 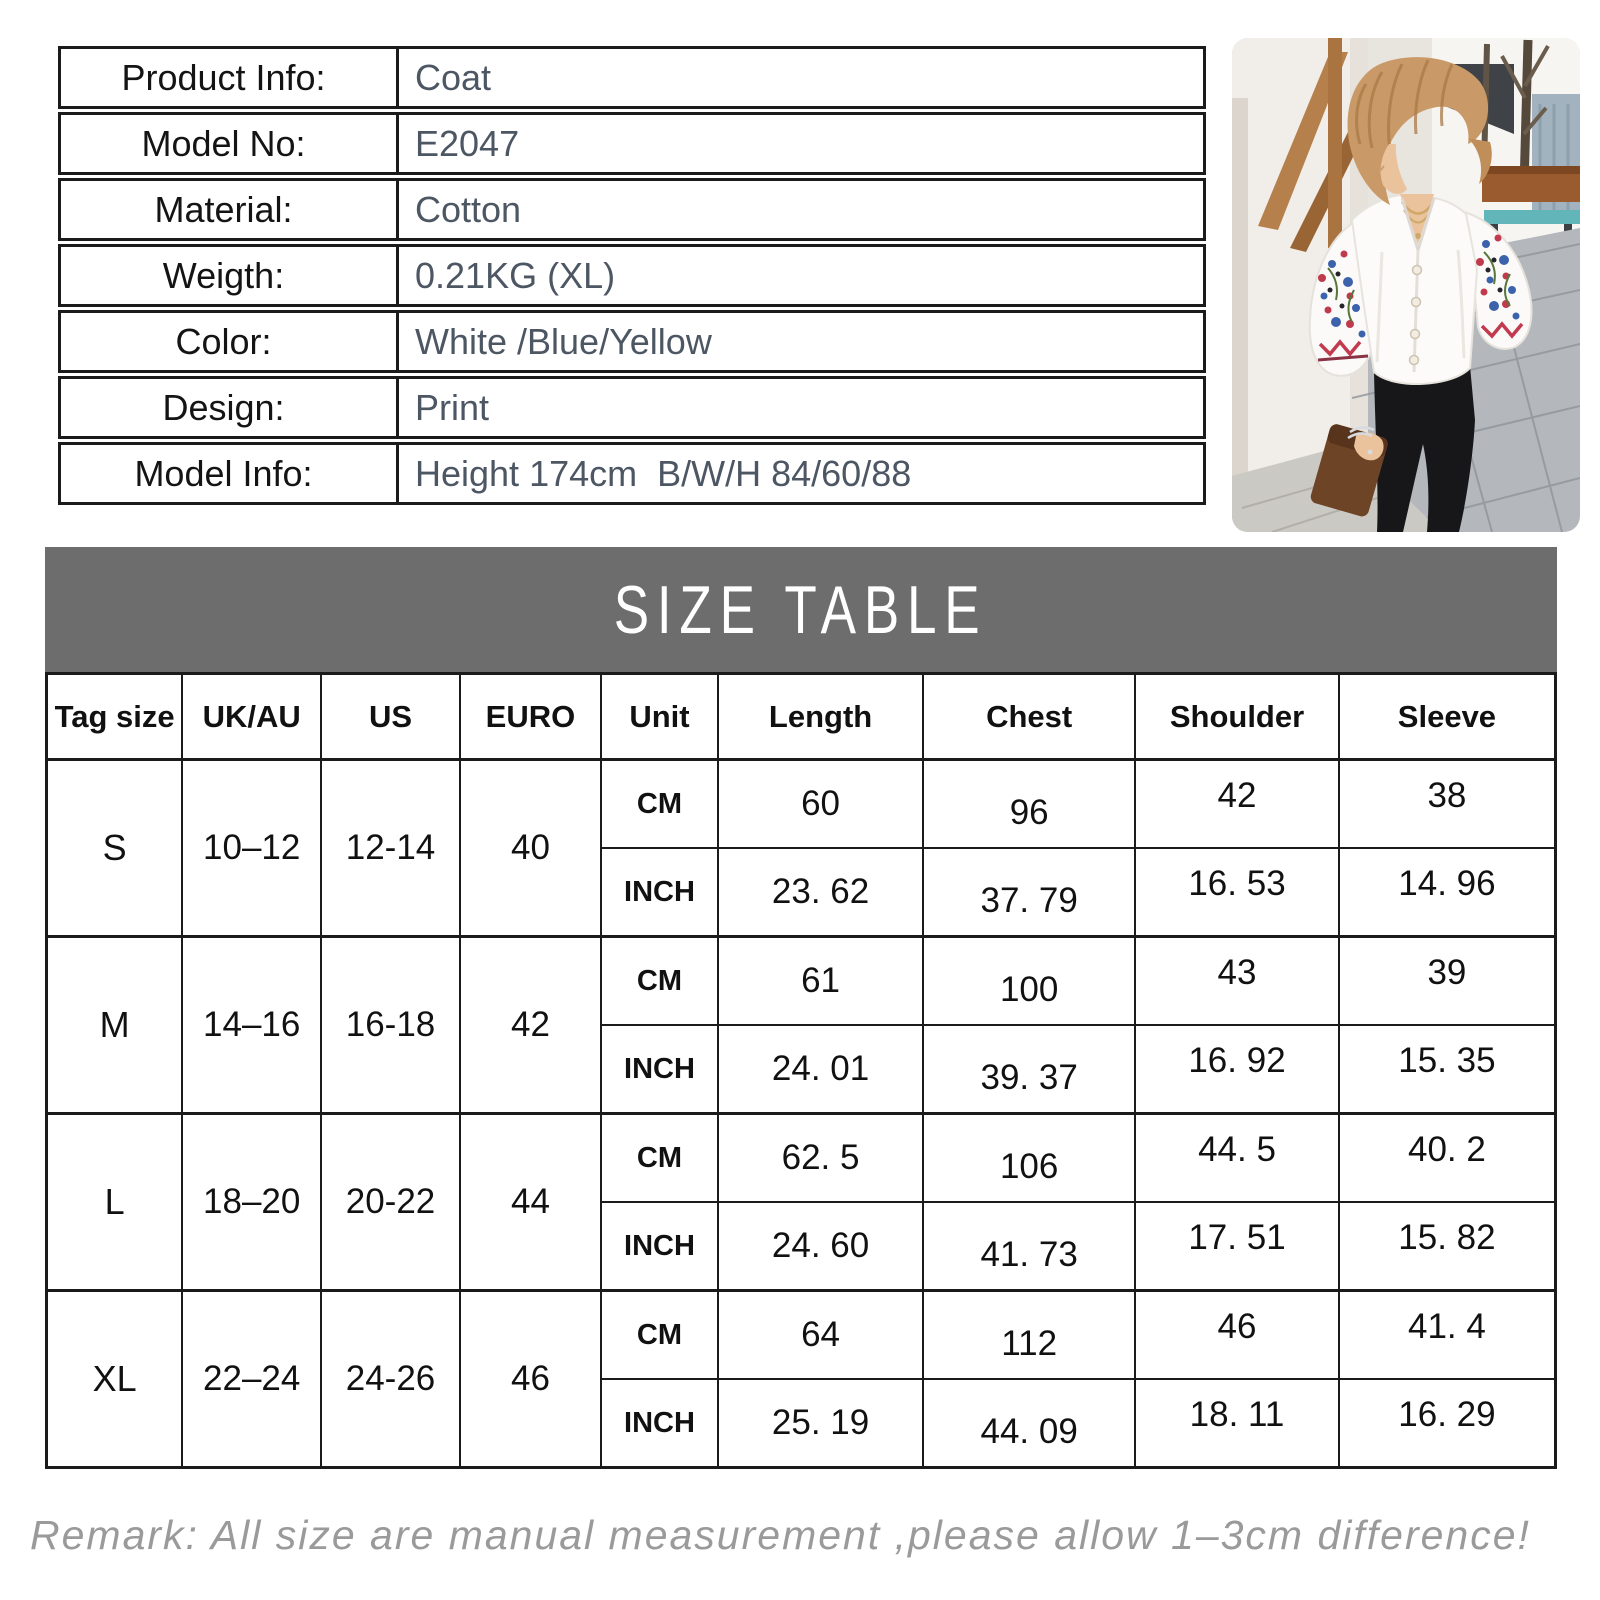 What do you see at coordinates (1424, 449) in the screenshot?
I see `black-pants` at bounding box center [1424, 449].